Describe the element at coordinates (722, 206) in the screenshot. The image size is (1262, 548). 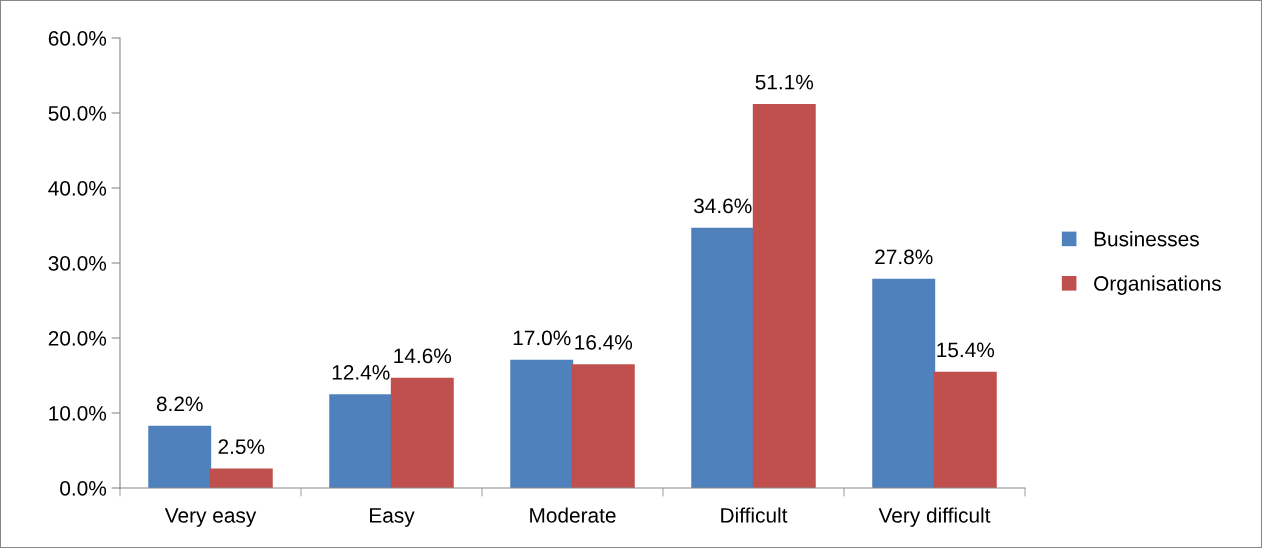
I see `data-label: 34.6%` at that location.